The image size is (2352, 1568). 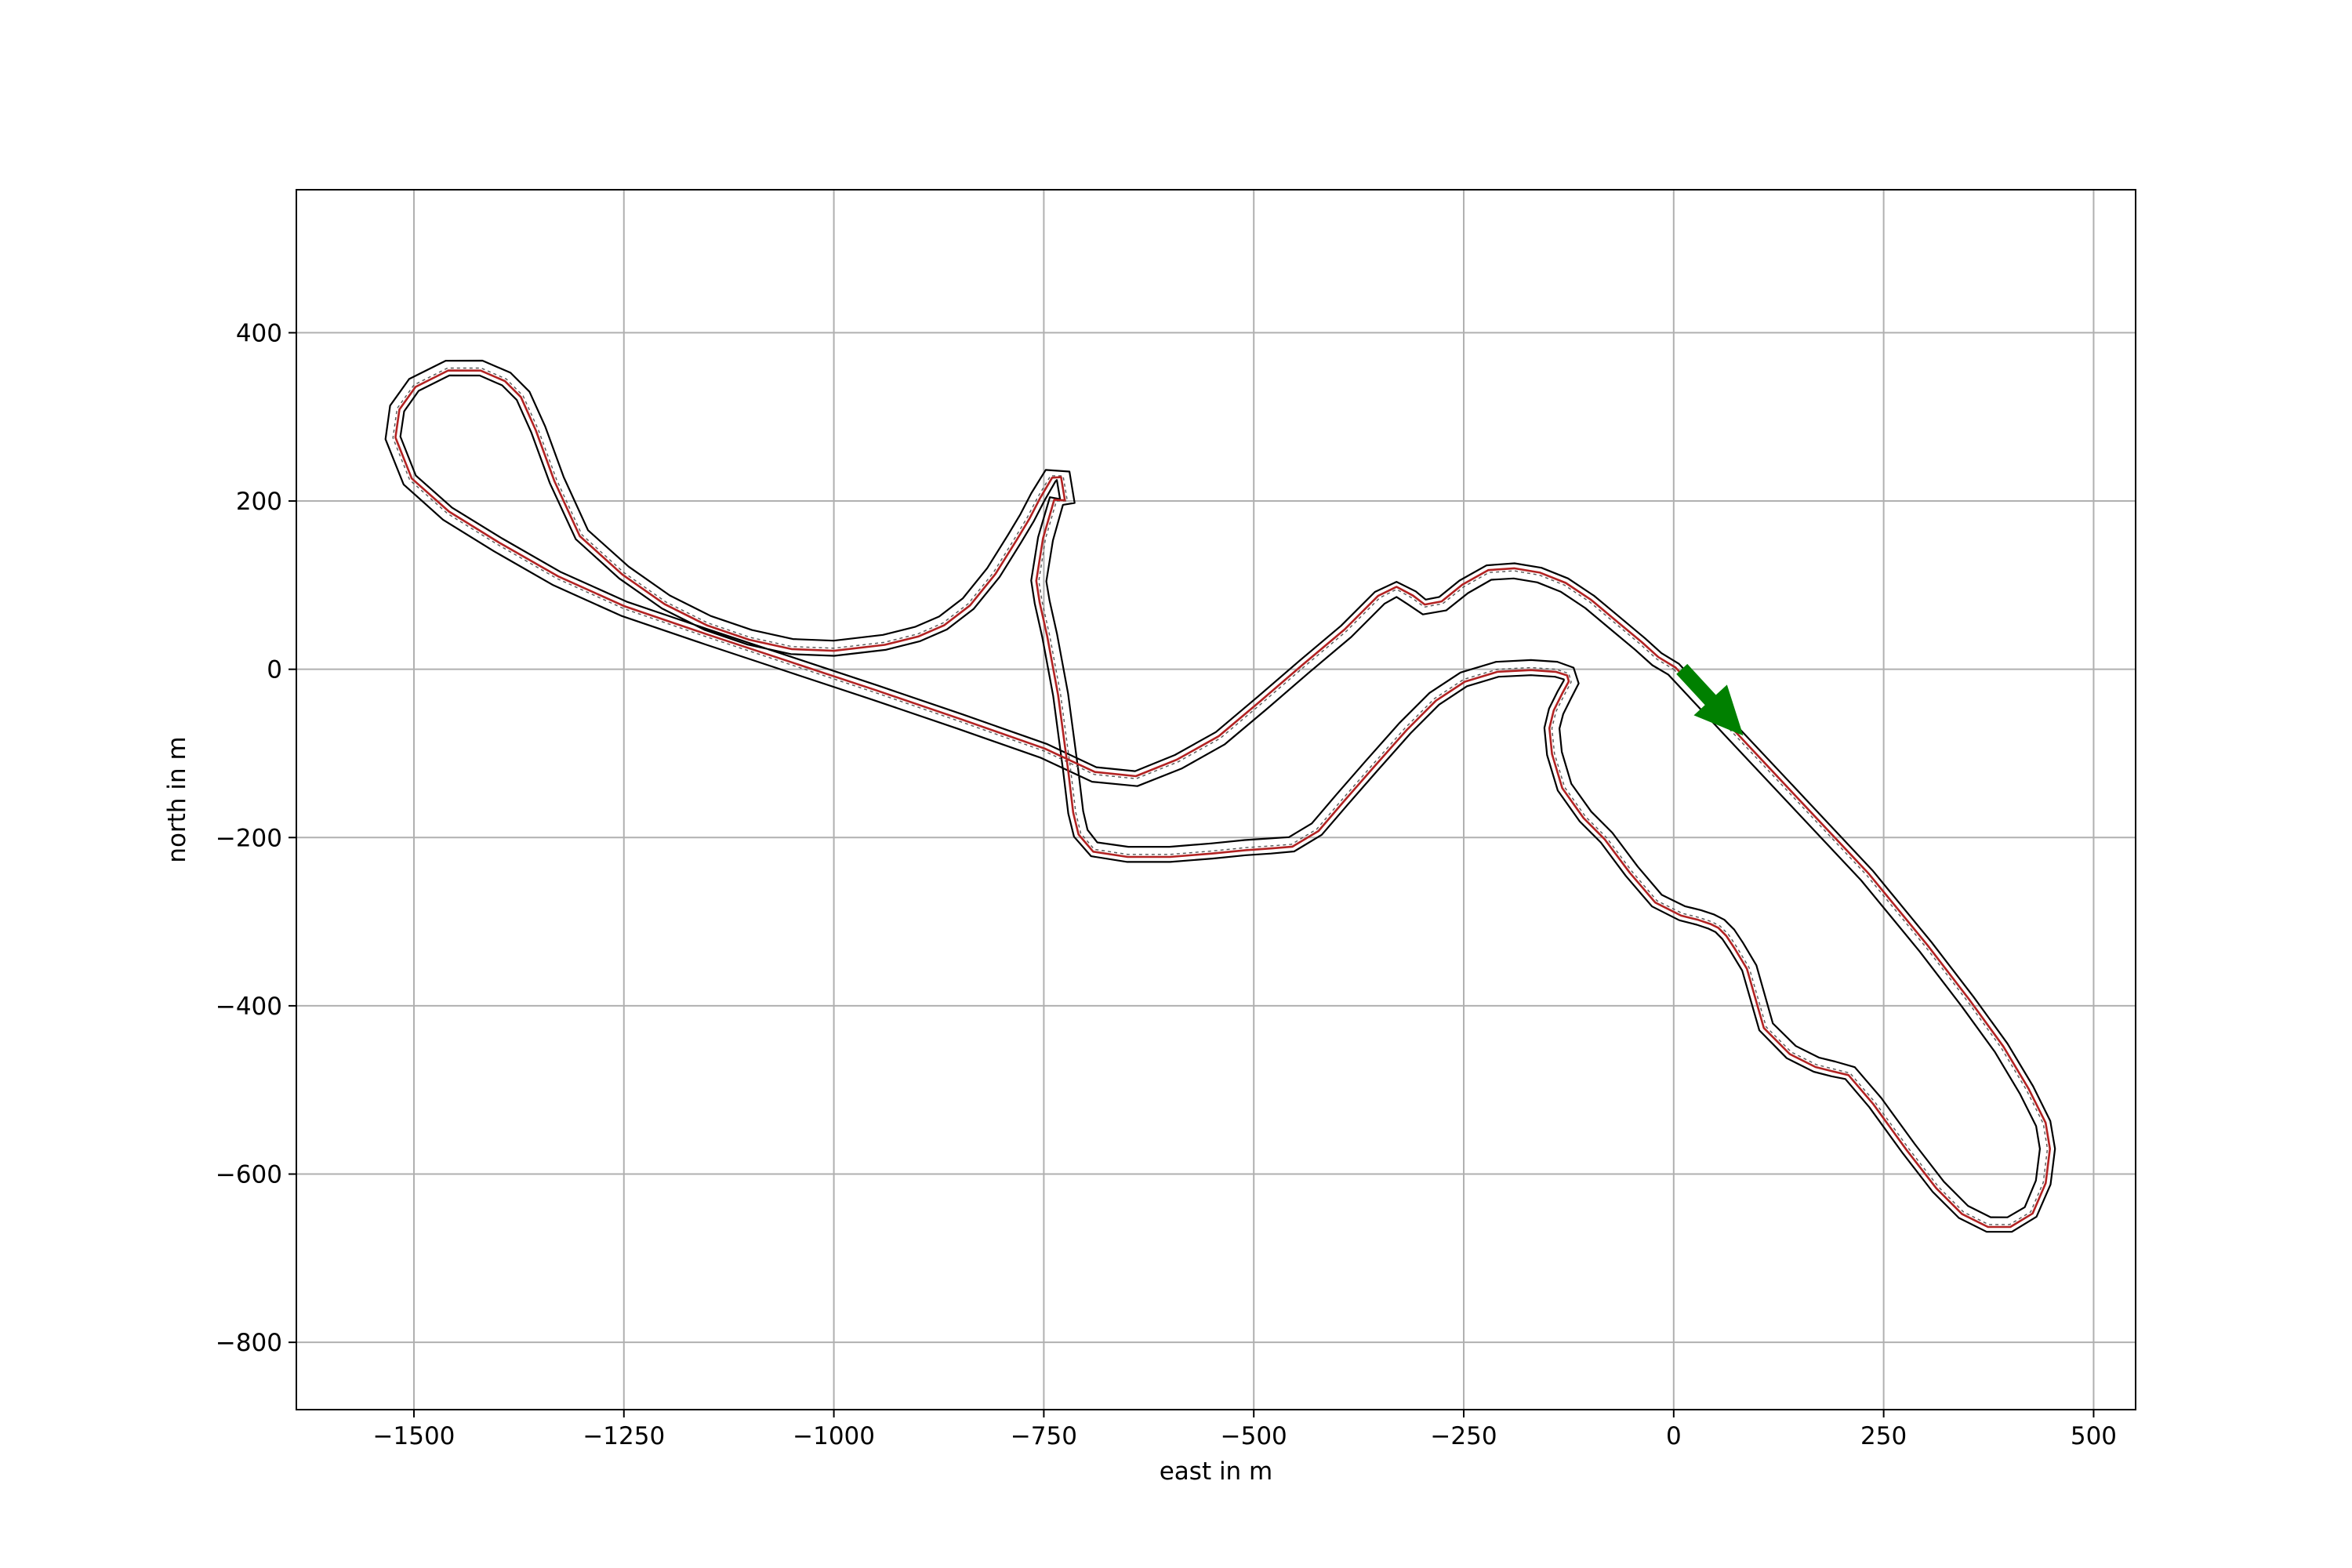 What do you see at coordinates (834, 1436) in the screenshot?
I see `x-tick-label: −1000` at bounding box center [834, 1436].